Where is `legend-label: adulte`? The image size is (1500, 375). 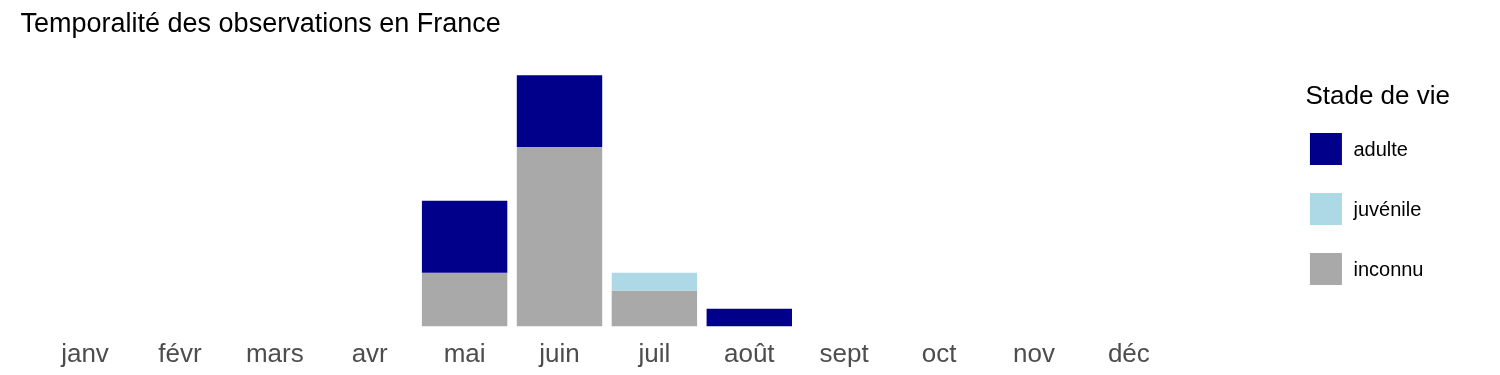 legend-label: adulte is located at coordinates (1380, 148).